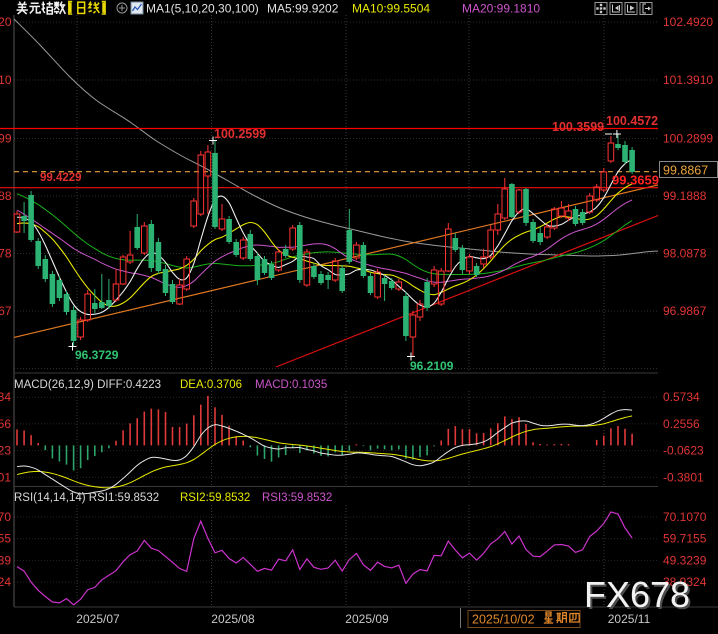 This screenshot has height=634, width=718. Describe the element at coordinates (86, 498) in the screenshot. I see `svg-text: RSI(14,14,14) RSI1:59.8532` at that location.